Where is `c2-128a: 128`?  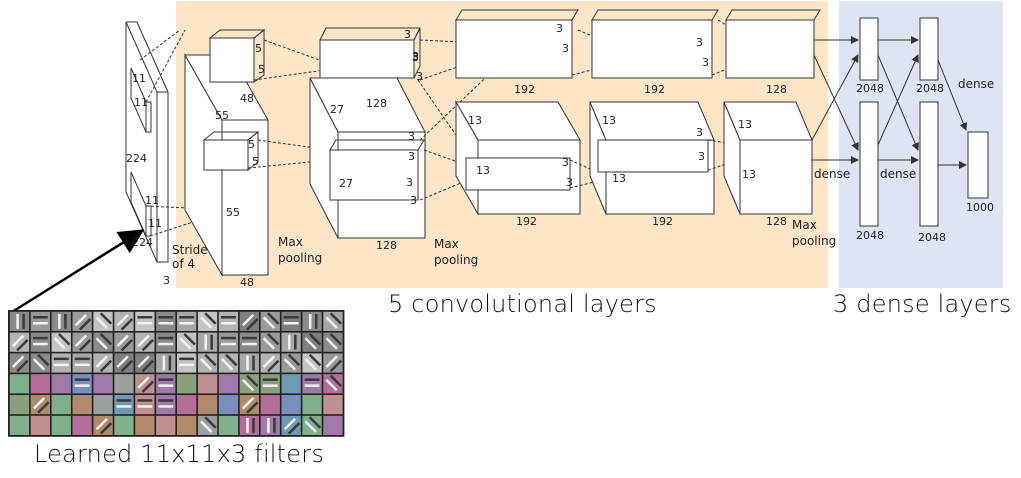
c2-128a: 128 is located at coordinates (376, 103).